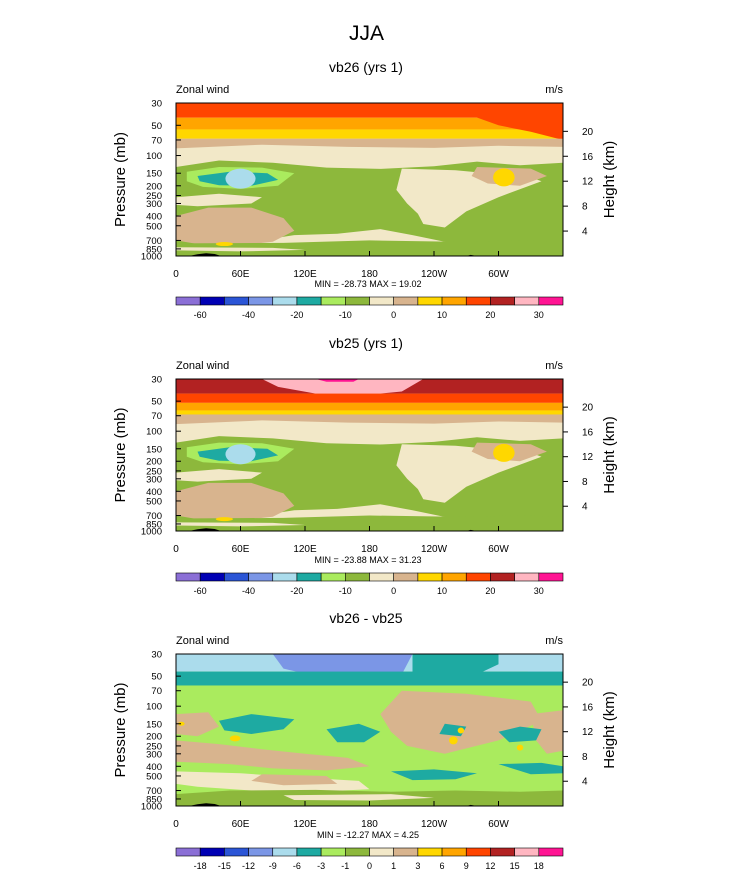 The image size is (733, 871). I want to click on y-tick-label: 50, so click(156, 126).